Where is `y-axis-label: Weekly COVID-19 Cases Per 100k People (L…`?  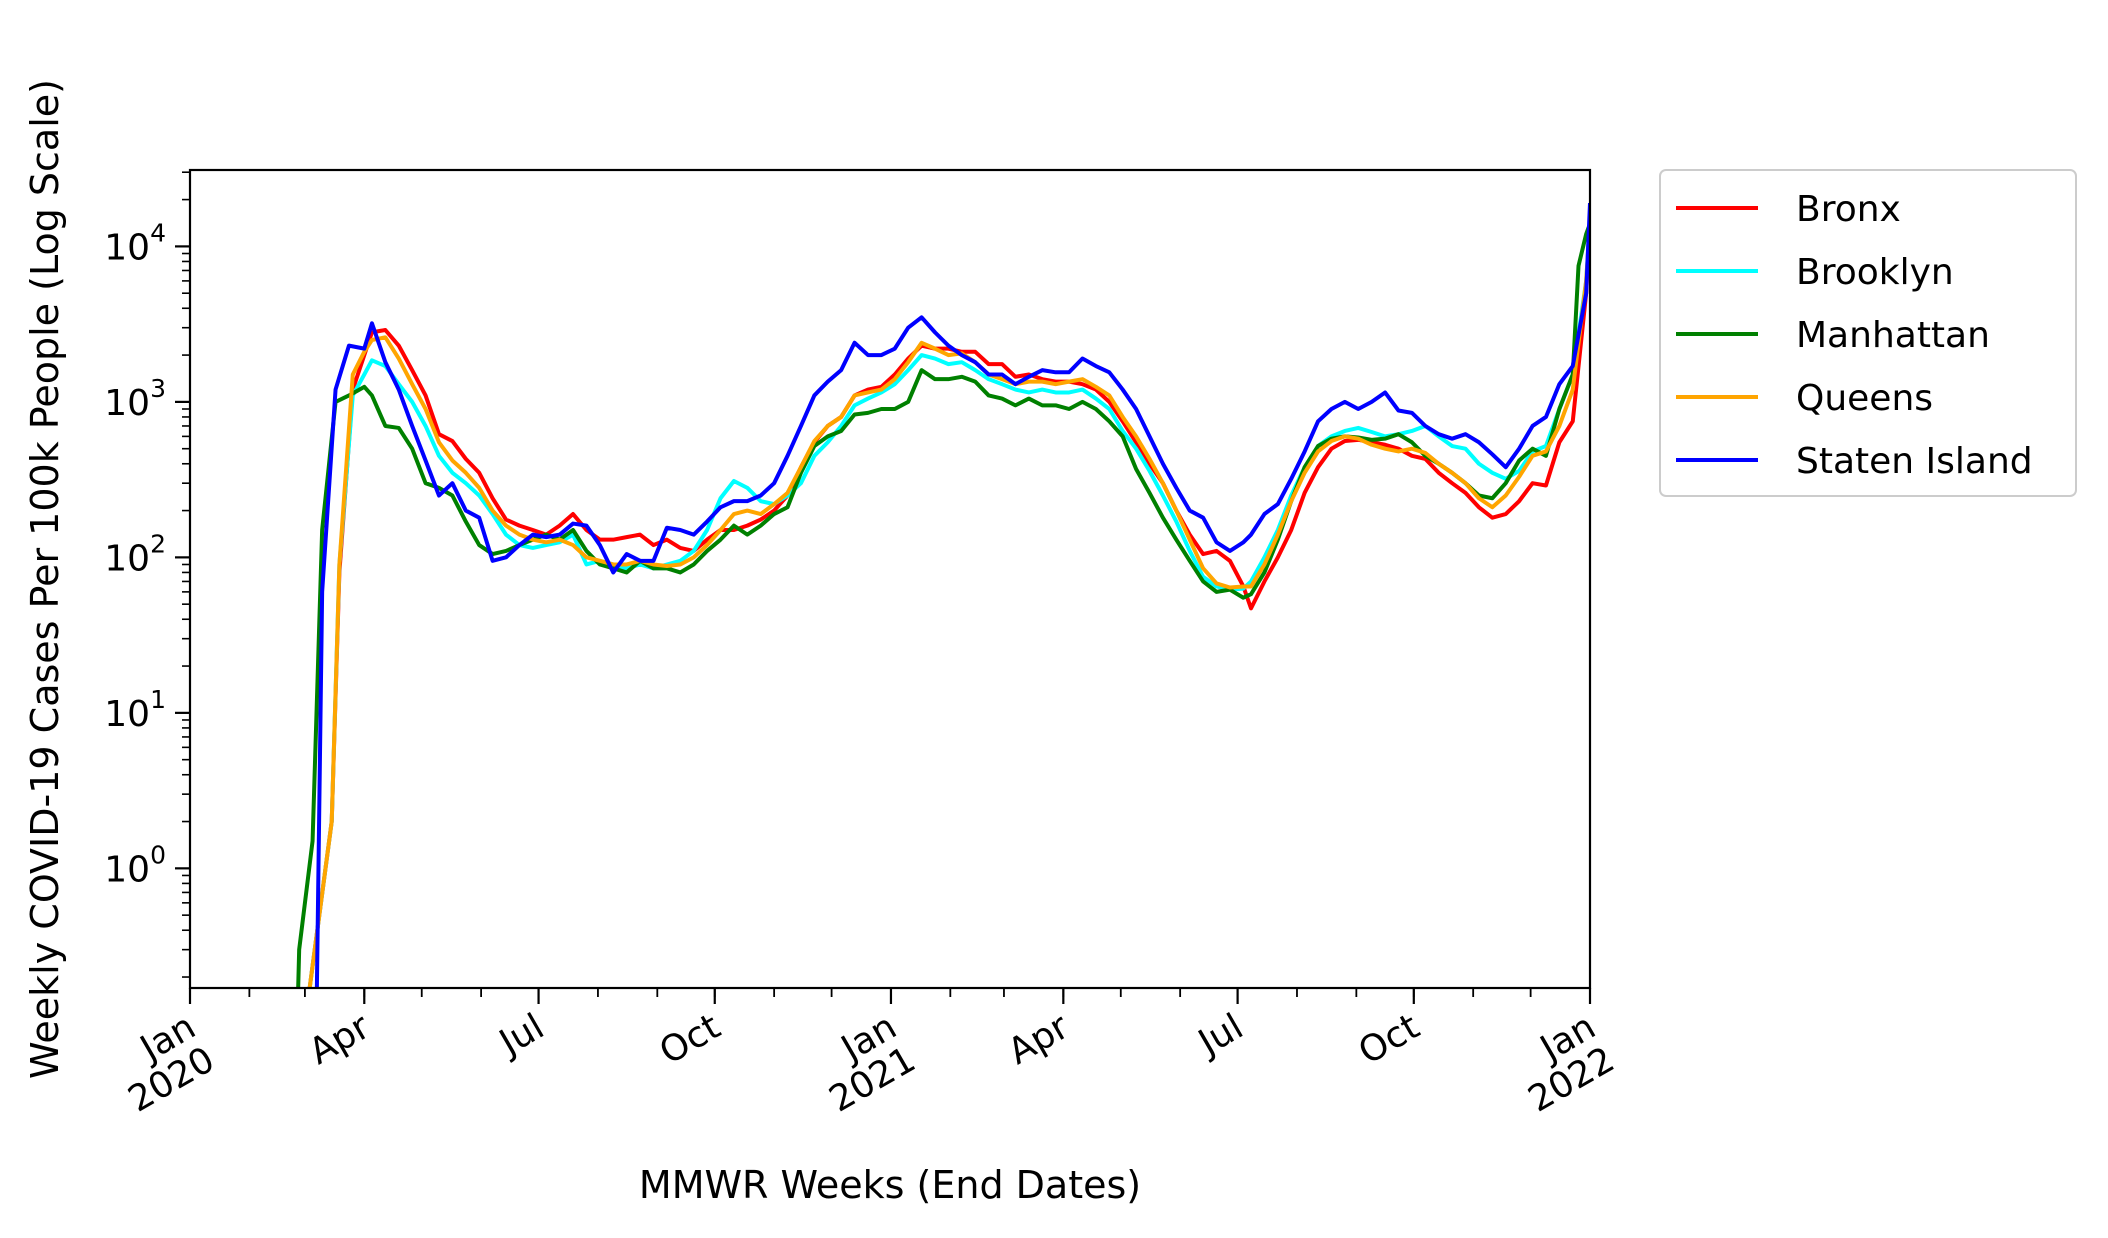
y-axis-label: Weekly COVID-19 Cases Per 100k People (L… is located at coordinates (45, 579).